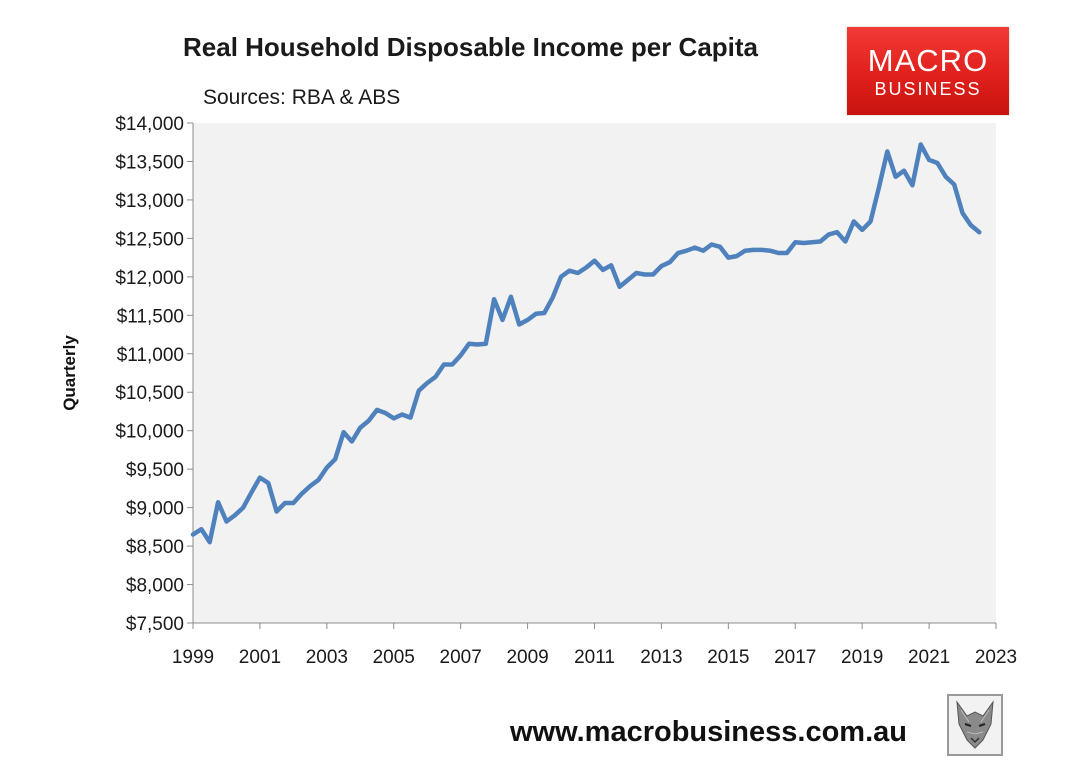  What do you see at coordinates (862, 657) in the screenshot?
I see `x-tick-label: 2019` at bounding box center [862, 657].